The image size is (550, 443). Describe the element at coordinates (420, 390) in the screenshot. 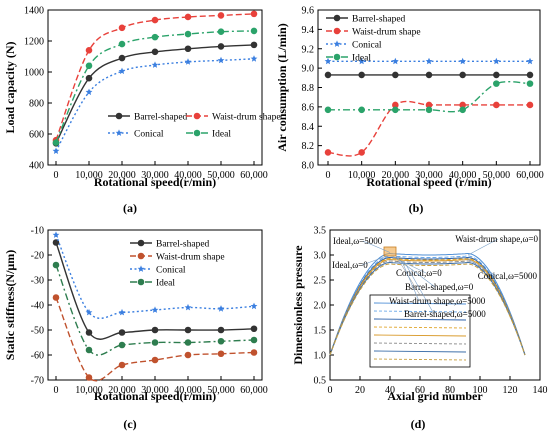

I see `x-tick-label: 60` at that location.